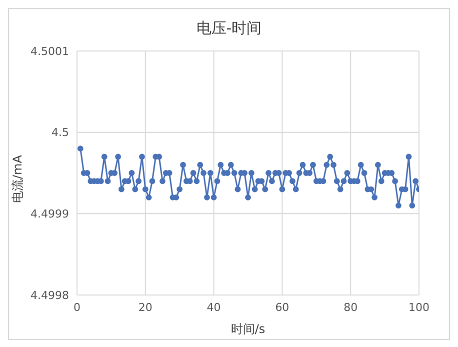 The width and height of the screenshot is (458, 347). I want to click on x-tick-label: 80, so click(351, 307).